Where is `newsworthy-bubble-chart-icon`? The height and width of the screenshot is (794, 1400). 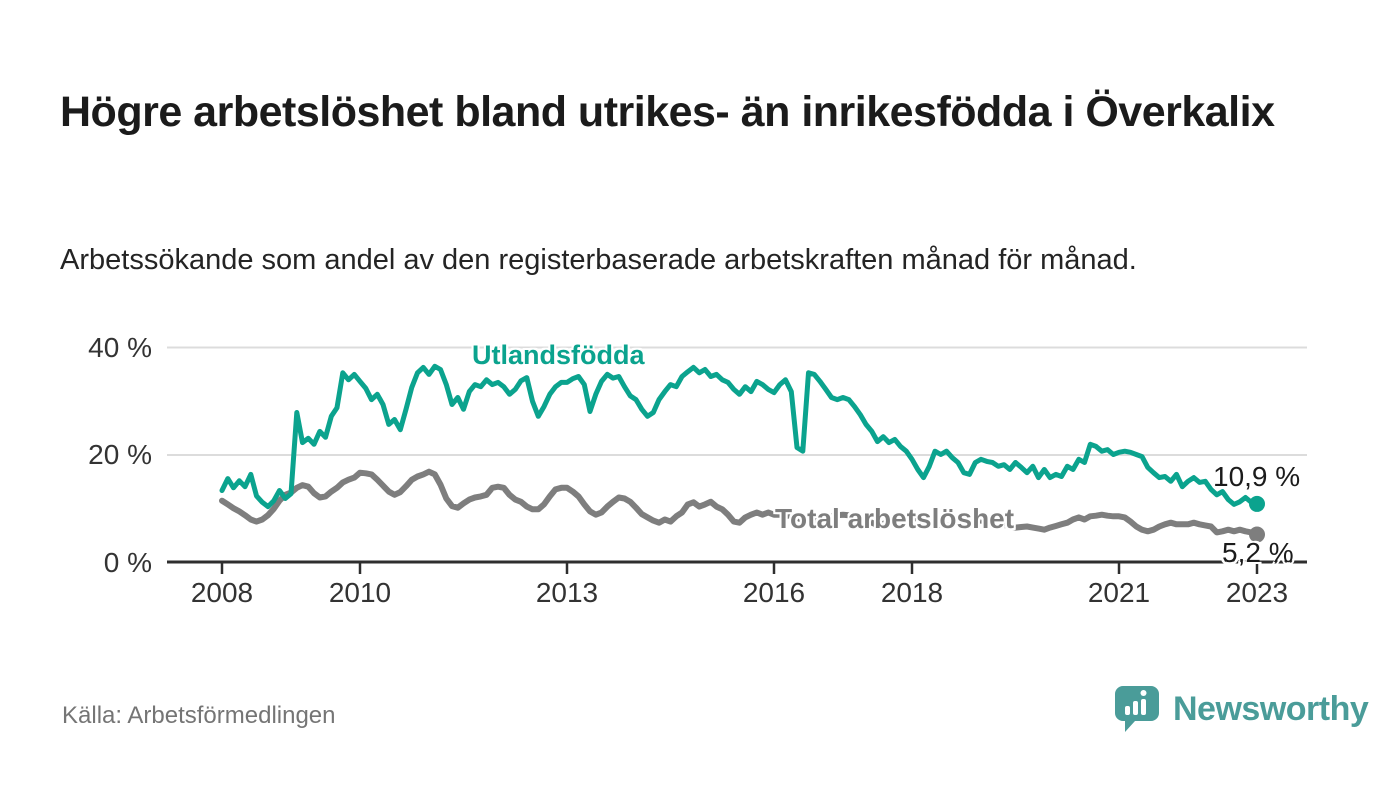 newsworthy-bubble-chart-icon is located at coordinates (1137, 709).